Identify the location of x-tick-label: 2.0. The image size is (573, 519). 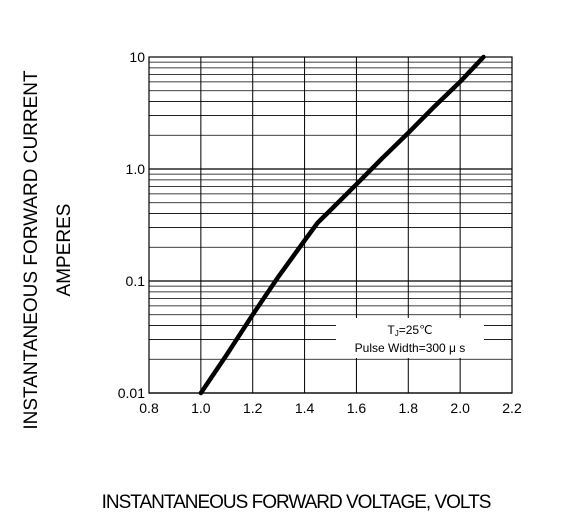
(460, 408).